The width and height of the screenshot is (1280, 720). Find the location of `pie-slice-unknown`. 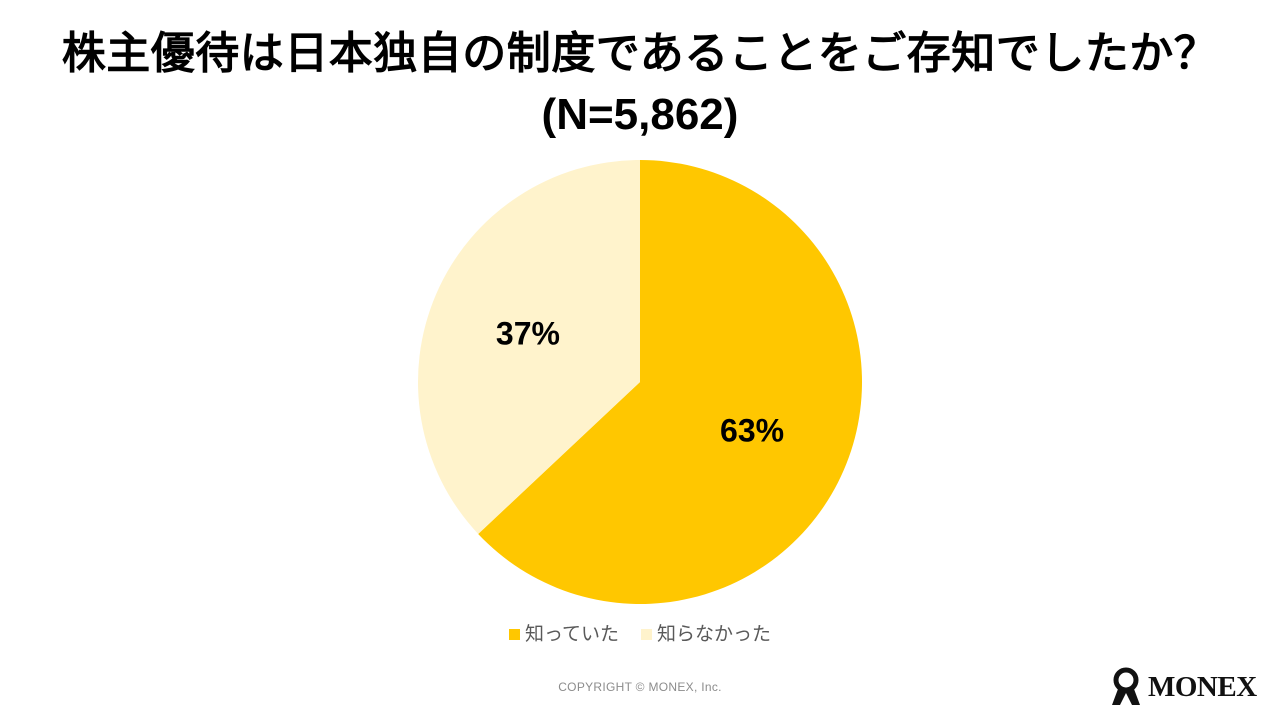

pie-slice-unknown is located at coordinates (529, 347).